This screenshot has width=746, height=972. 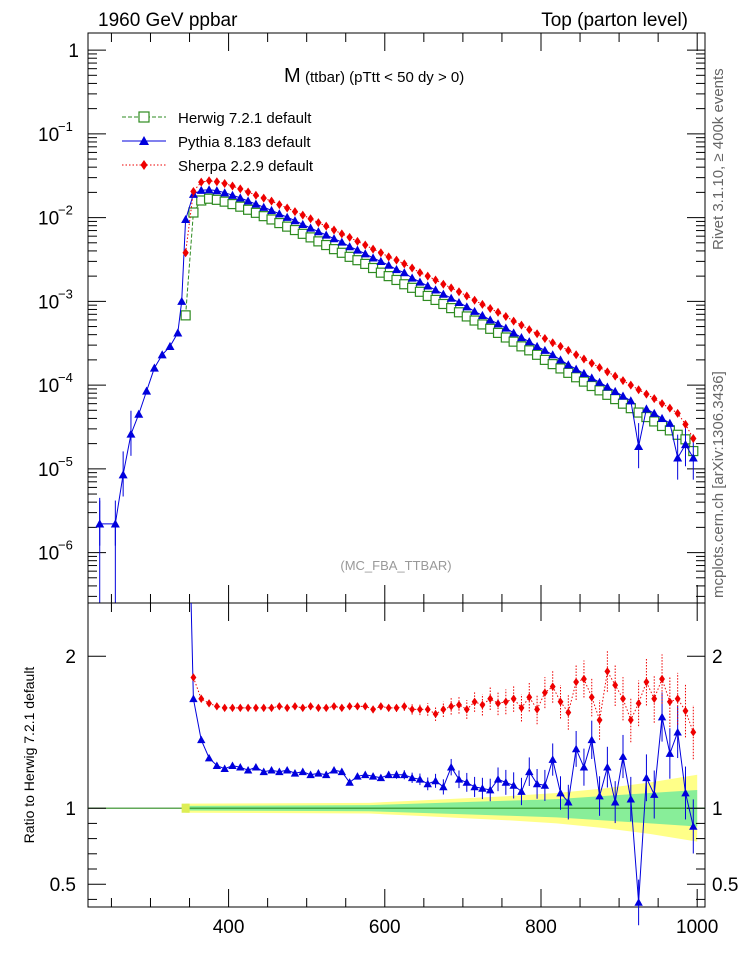 I want to click on ratio-reference-band, so click(x=396, y=808).